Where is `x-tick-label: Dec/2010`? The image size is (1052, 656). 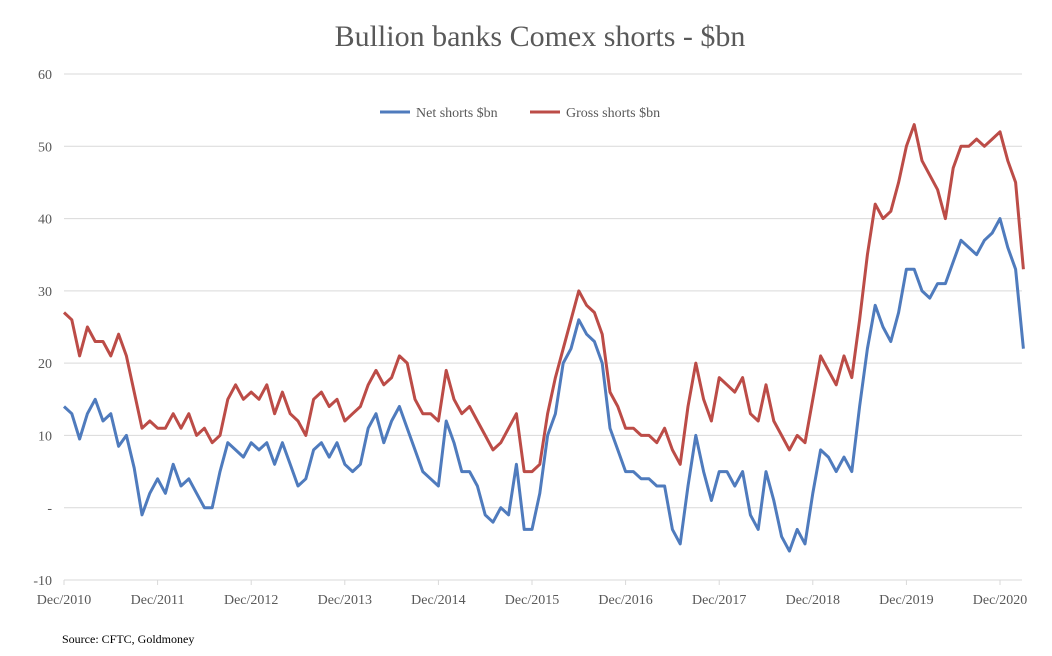 x-tick-label: Dec/2010 is located at coordinates (64, 600).